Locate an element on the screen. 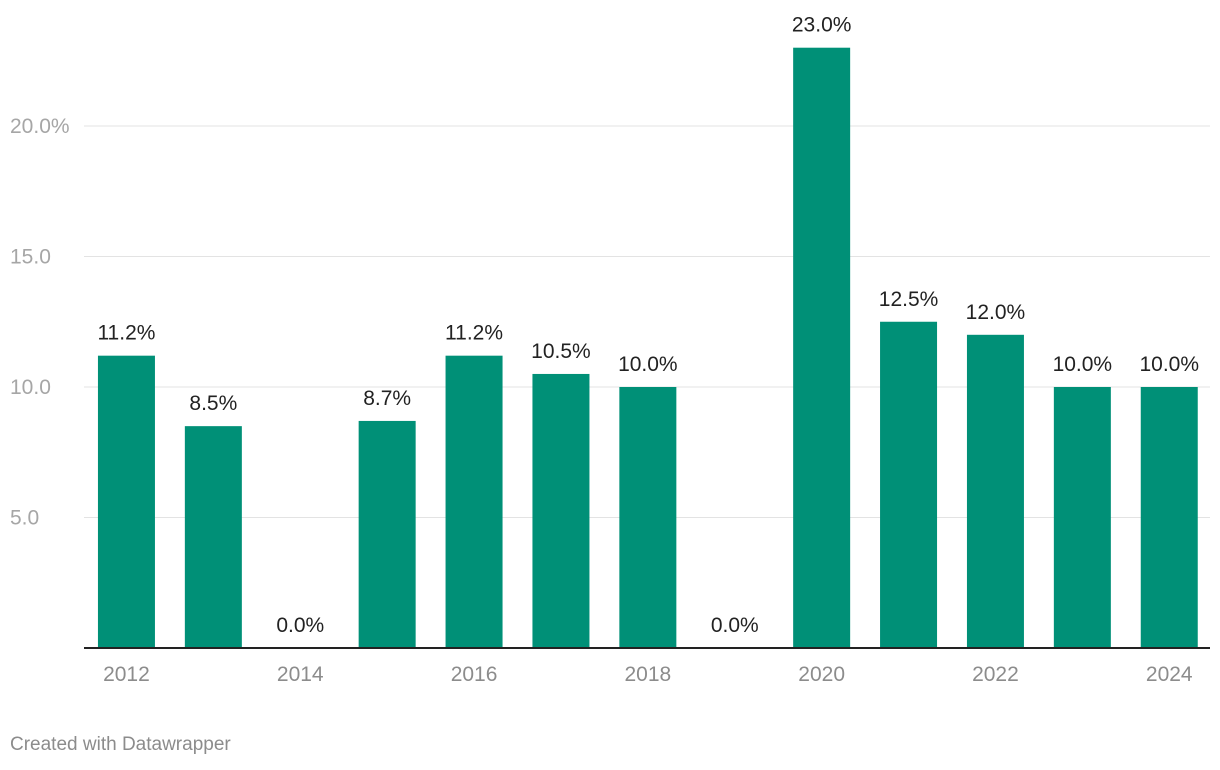 The image size is (1220, 770). bar-value-label: 12.5% is located at coordinates (909, 299).